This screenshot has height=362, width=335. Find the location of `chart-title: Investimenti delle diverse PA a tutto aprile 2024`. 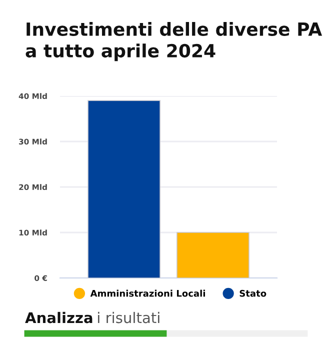

chart-title: Investimenti delle diverse PA a tutto aprile 2024 is located at coordinates (174, 42).